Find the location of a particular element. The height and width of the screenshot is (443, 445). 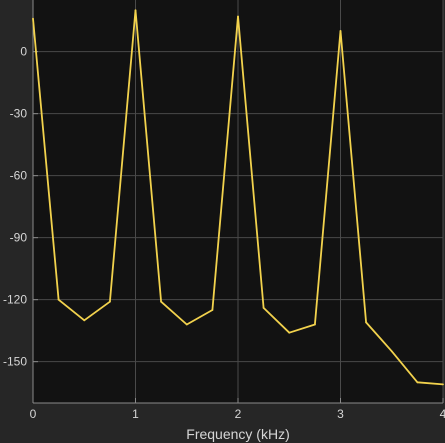

x-axis-ticks: 0 1 2 3 4 is located at coordinates (237, 409).